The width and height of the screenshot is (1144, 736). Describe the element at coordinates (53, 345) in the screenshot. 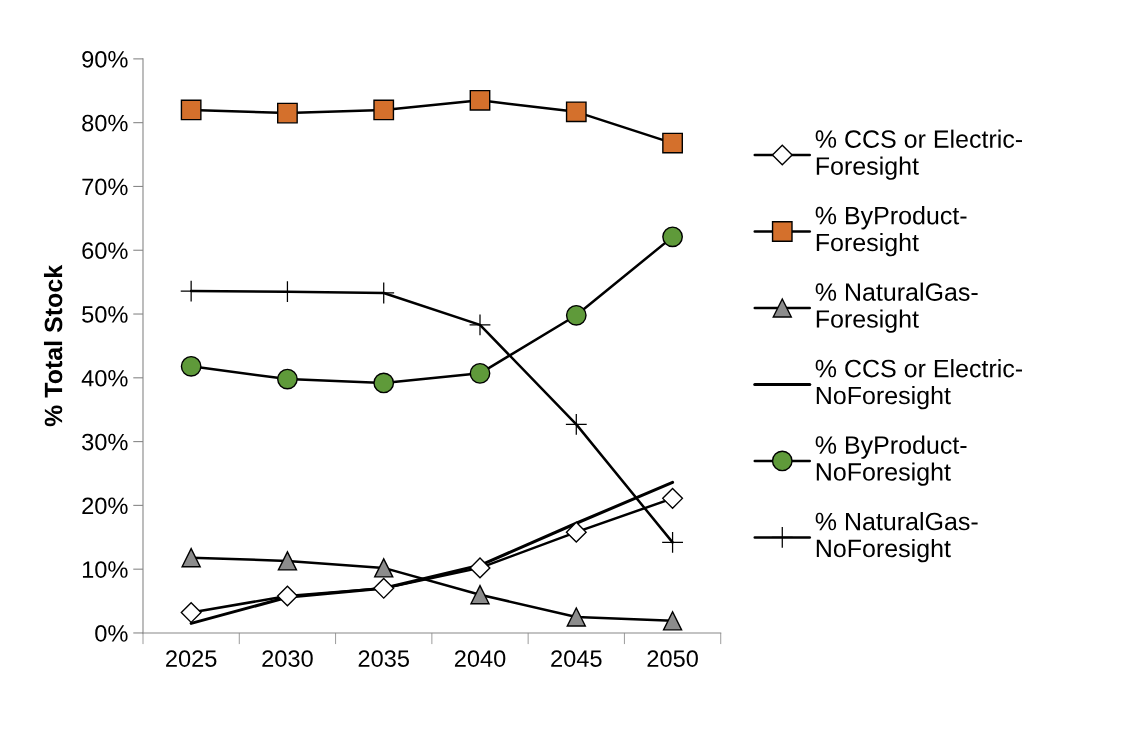

I see `y-axis-title: % Total Stock` at that location.